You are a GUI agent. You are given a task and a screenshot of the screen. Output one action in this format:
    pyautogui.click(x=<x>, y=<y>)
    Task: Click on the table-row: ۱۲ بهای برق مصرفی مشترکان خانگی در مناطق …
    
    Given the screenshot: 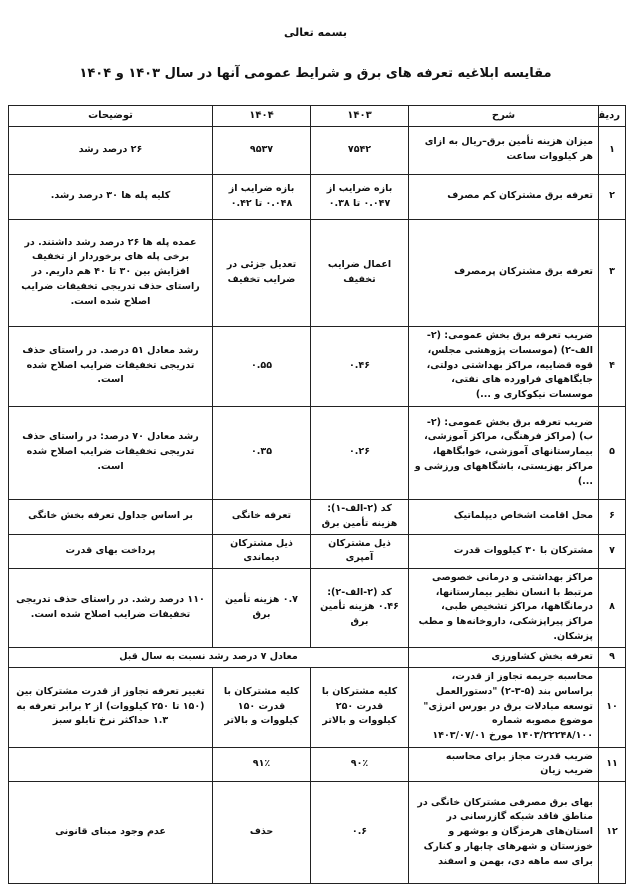 What is the action you would take?
    pyautogui.click(x=317, y=832)
    